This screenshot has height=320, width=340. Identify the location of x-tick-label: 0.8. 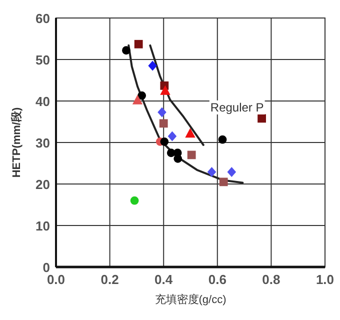
(271, 279).